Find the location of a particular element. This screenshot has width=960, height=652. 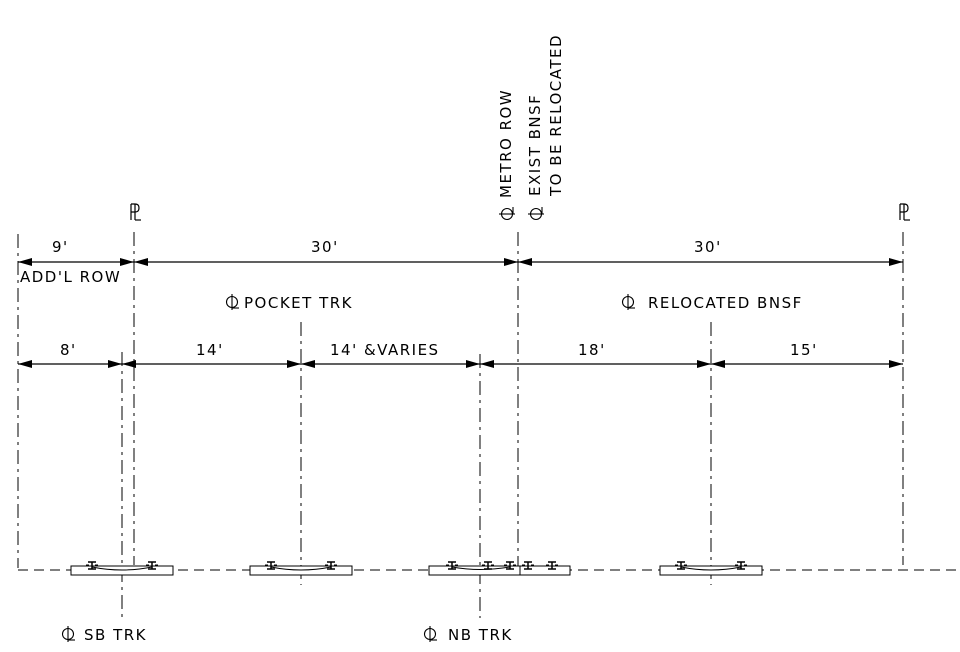

to-be-relocated-label: TO BE RELOCATED is located at coordinates (556, 115).